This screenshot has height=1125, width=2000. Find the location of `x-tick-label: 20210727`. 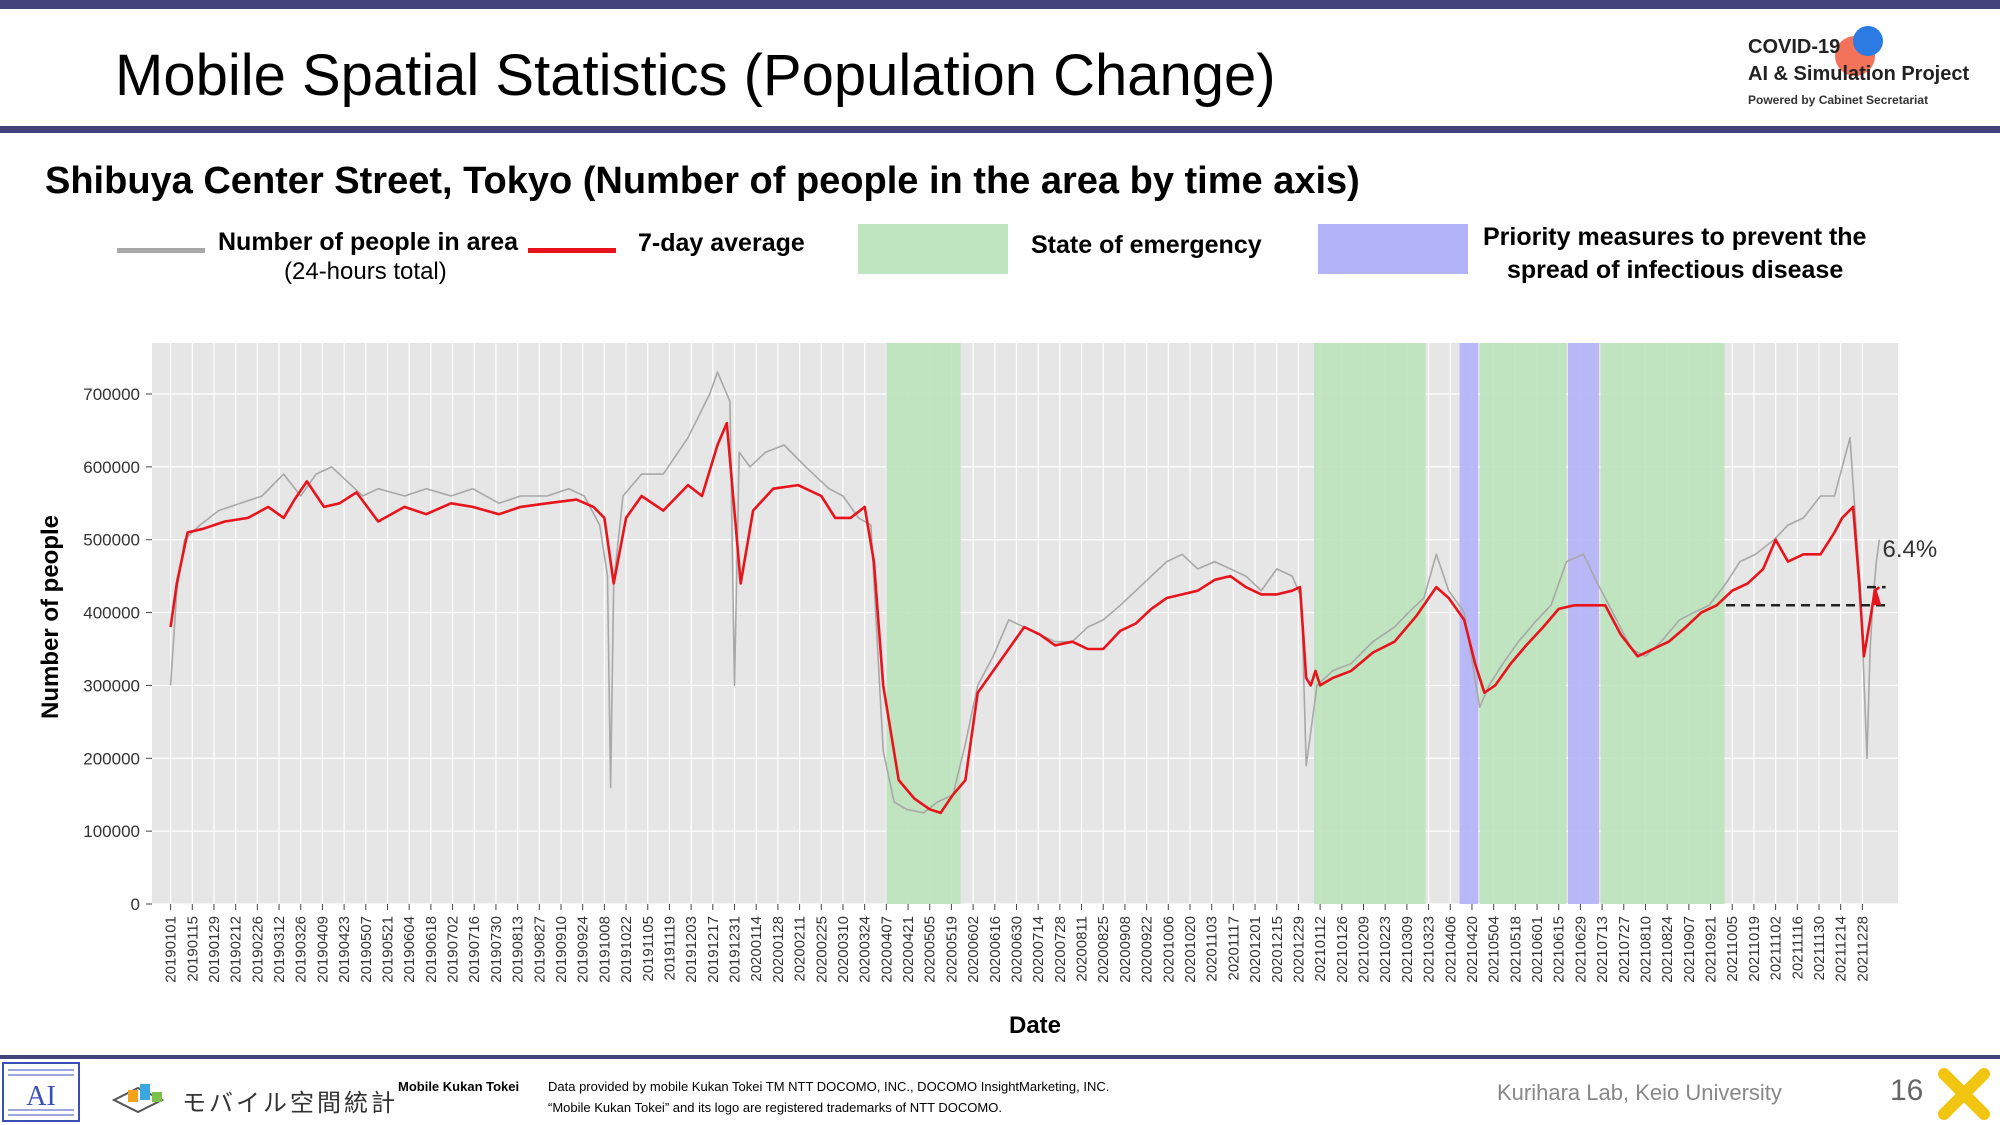

x-tick-label: 20210727 is located at coordinates (1624, 949).